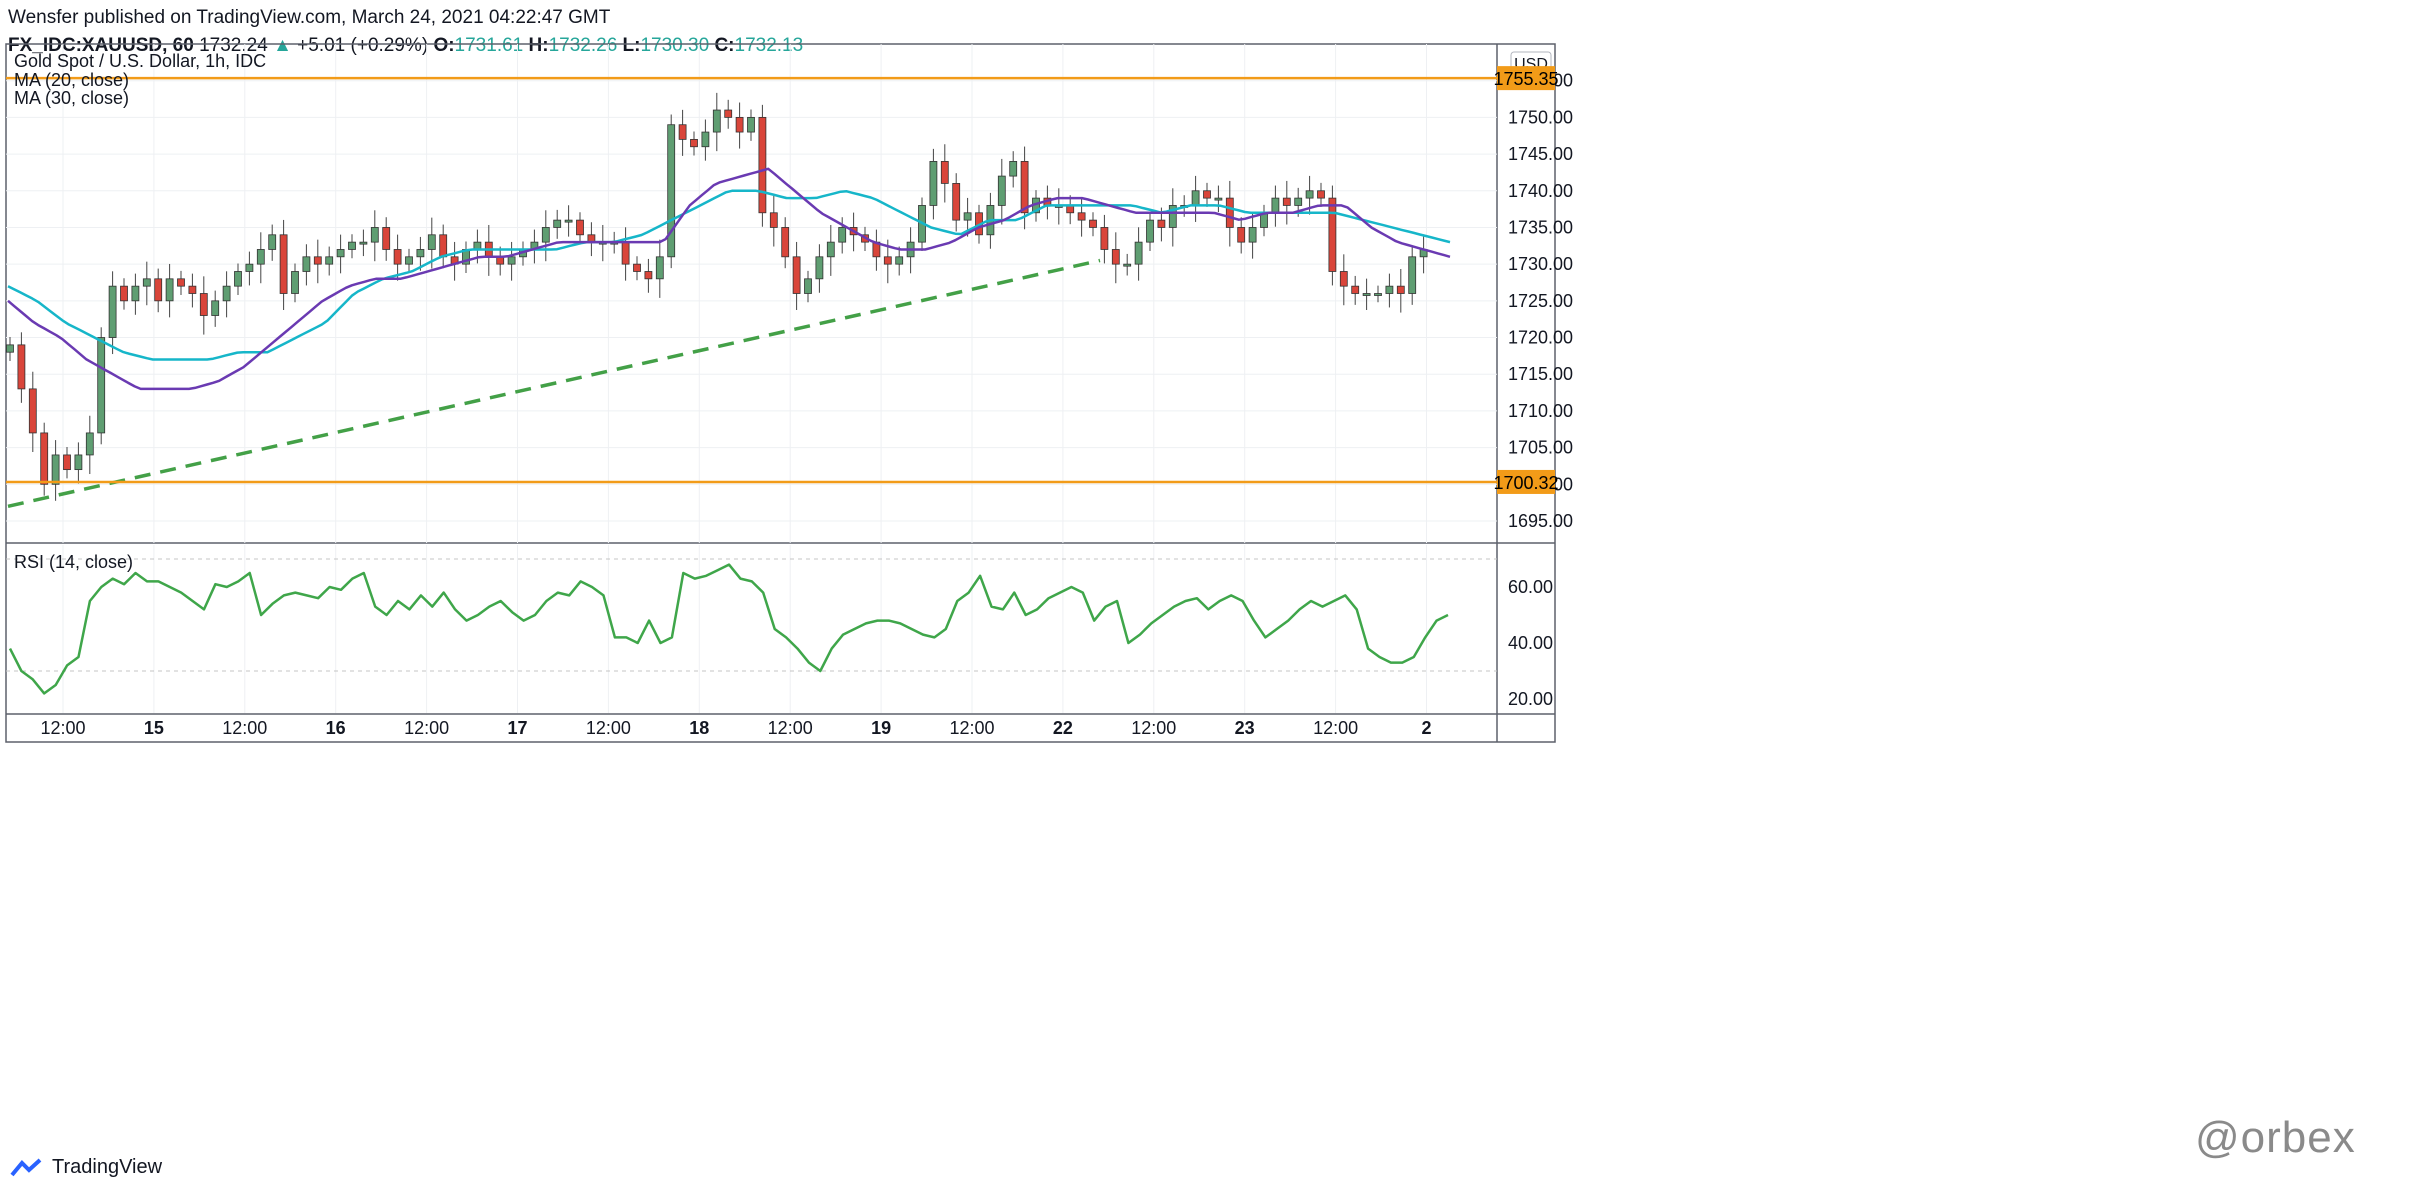  Describe the element at coordinates (26, 1167) in the screenshot. I see `tradingview-icon` at that location.